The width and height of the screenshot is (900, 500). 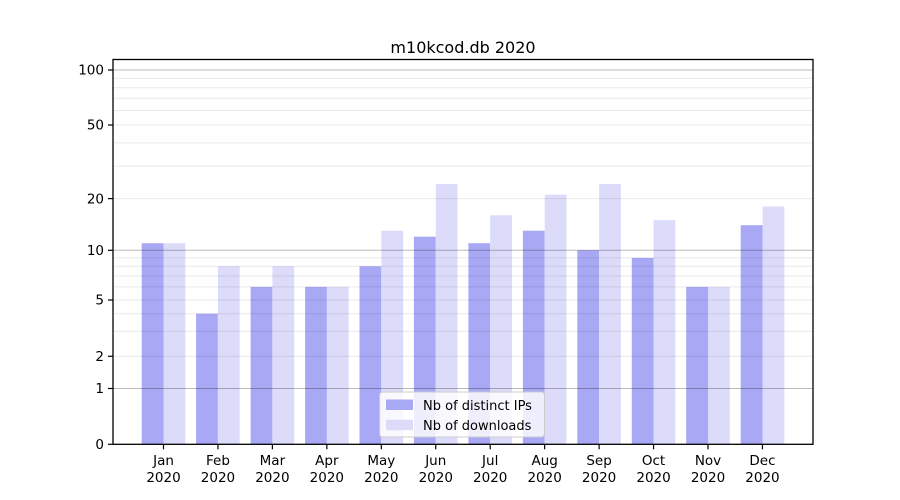 I want to click on bar-nb-of-downloads-jul, so click(x=501, y=330).